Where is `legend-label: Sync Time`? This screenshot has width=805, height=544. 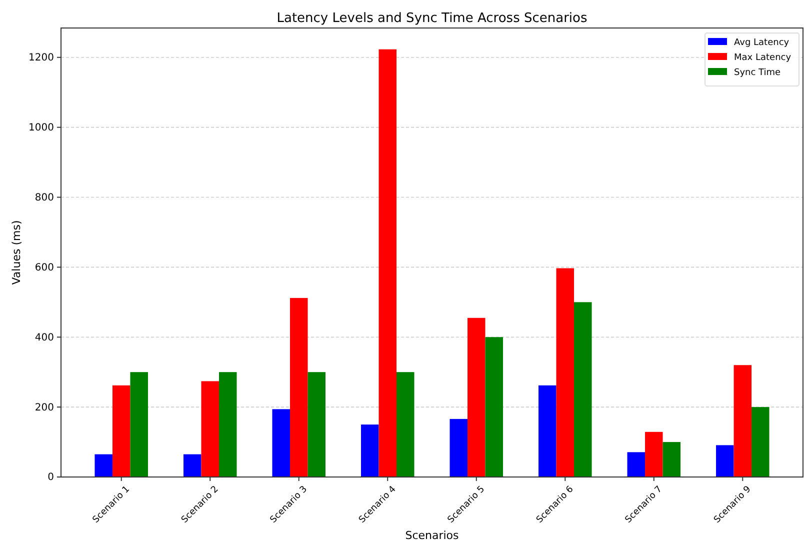 legend-label: Sync Time is located at coordinates (758, 73).